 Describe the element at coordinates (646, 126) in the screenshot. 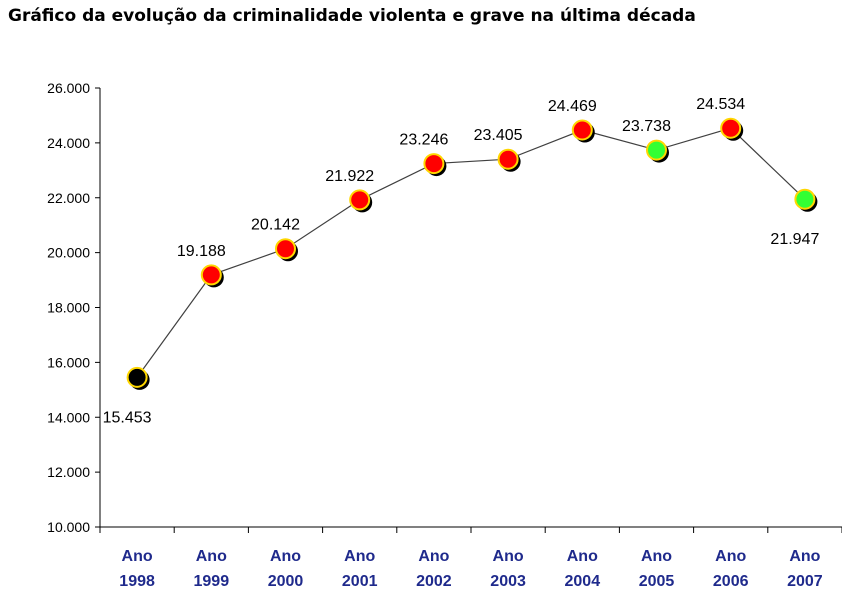

I see `data-label: 23.738` at that location.